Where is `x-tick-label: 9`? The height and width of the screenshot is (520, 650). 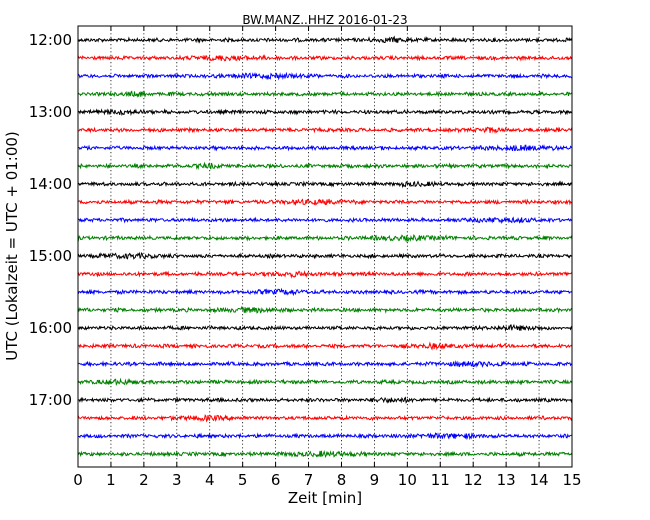 x-tick-label: 9 is located at coordinates (375, 480).